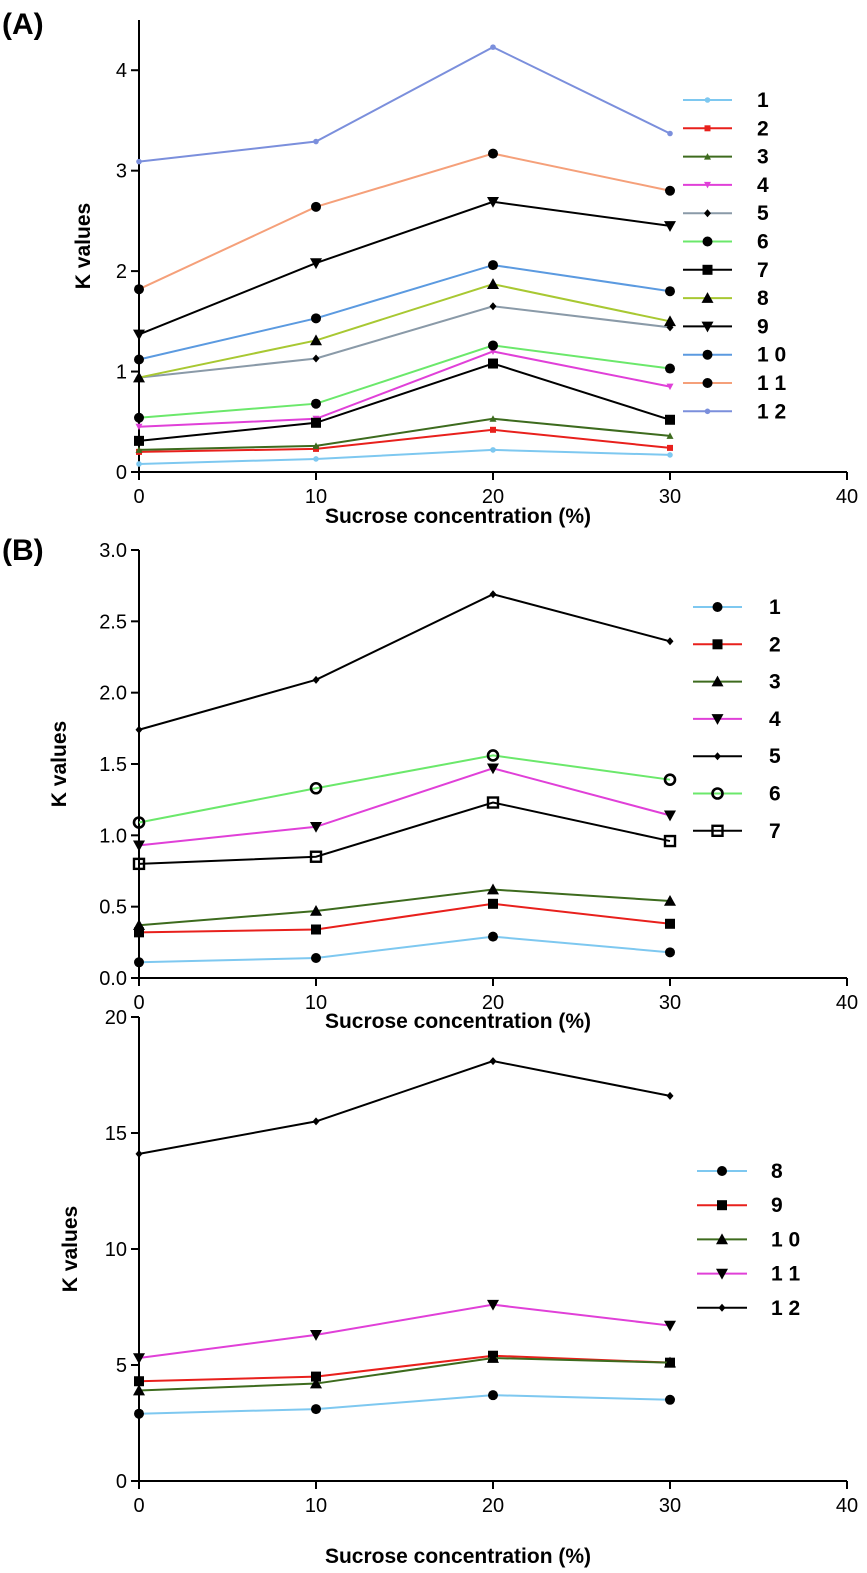  I want to click on legend-label: 7, so click(763, 270).